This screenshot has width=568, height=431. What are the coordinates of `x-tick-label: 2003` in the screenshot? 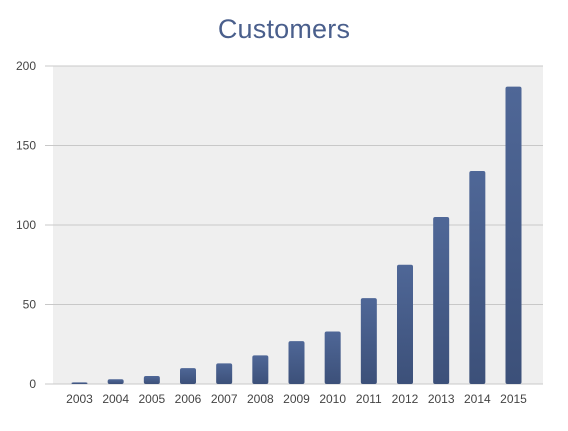 It's located at (79, 399).